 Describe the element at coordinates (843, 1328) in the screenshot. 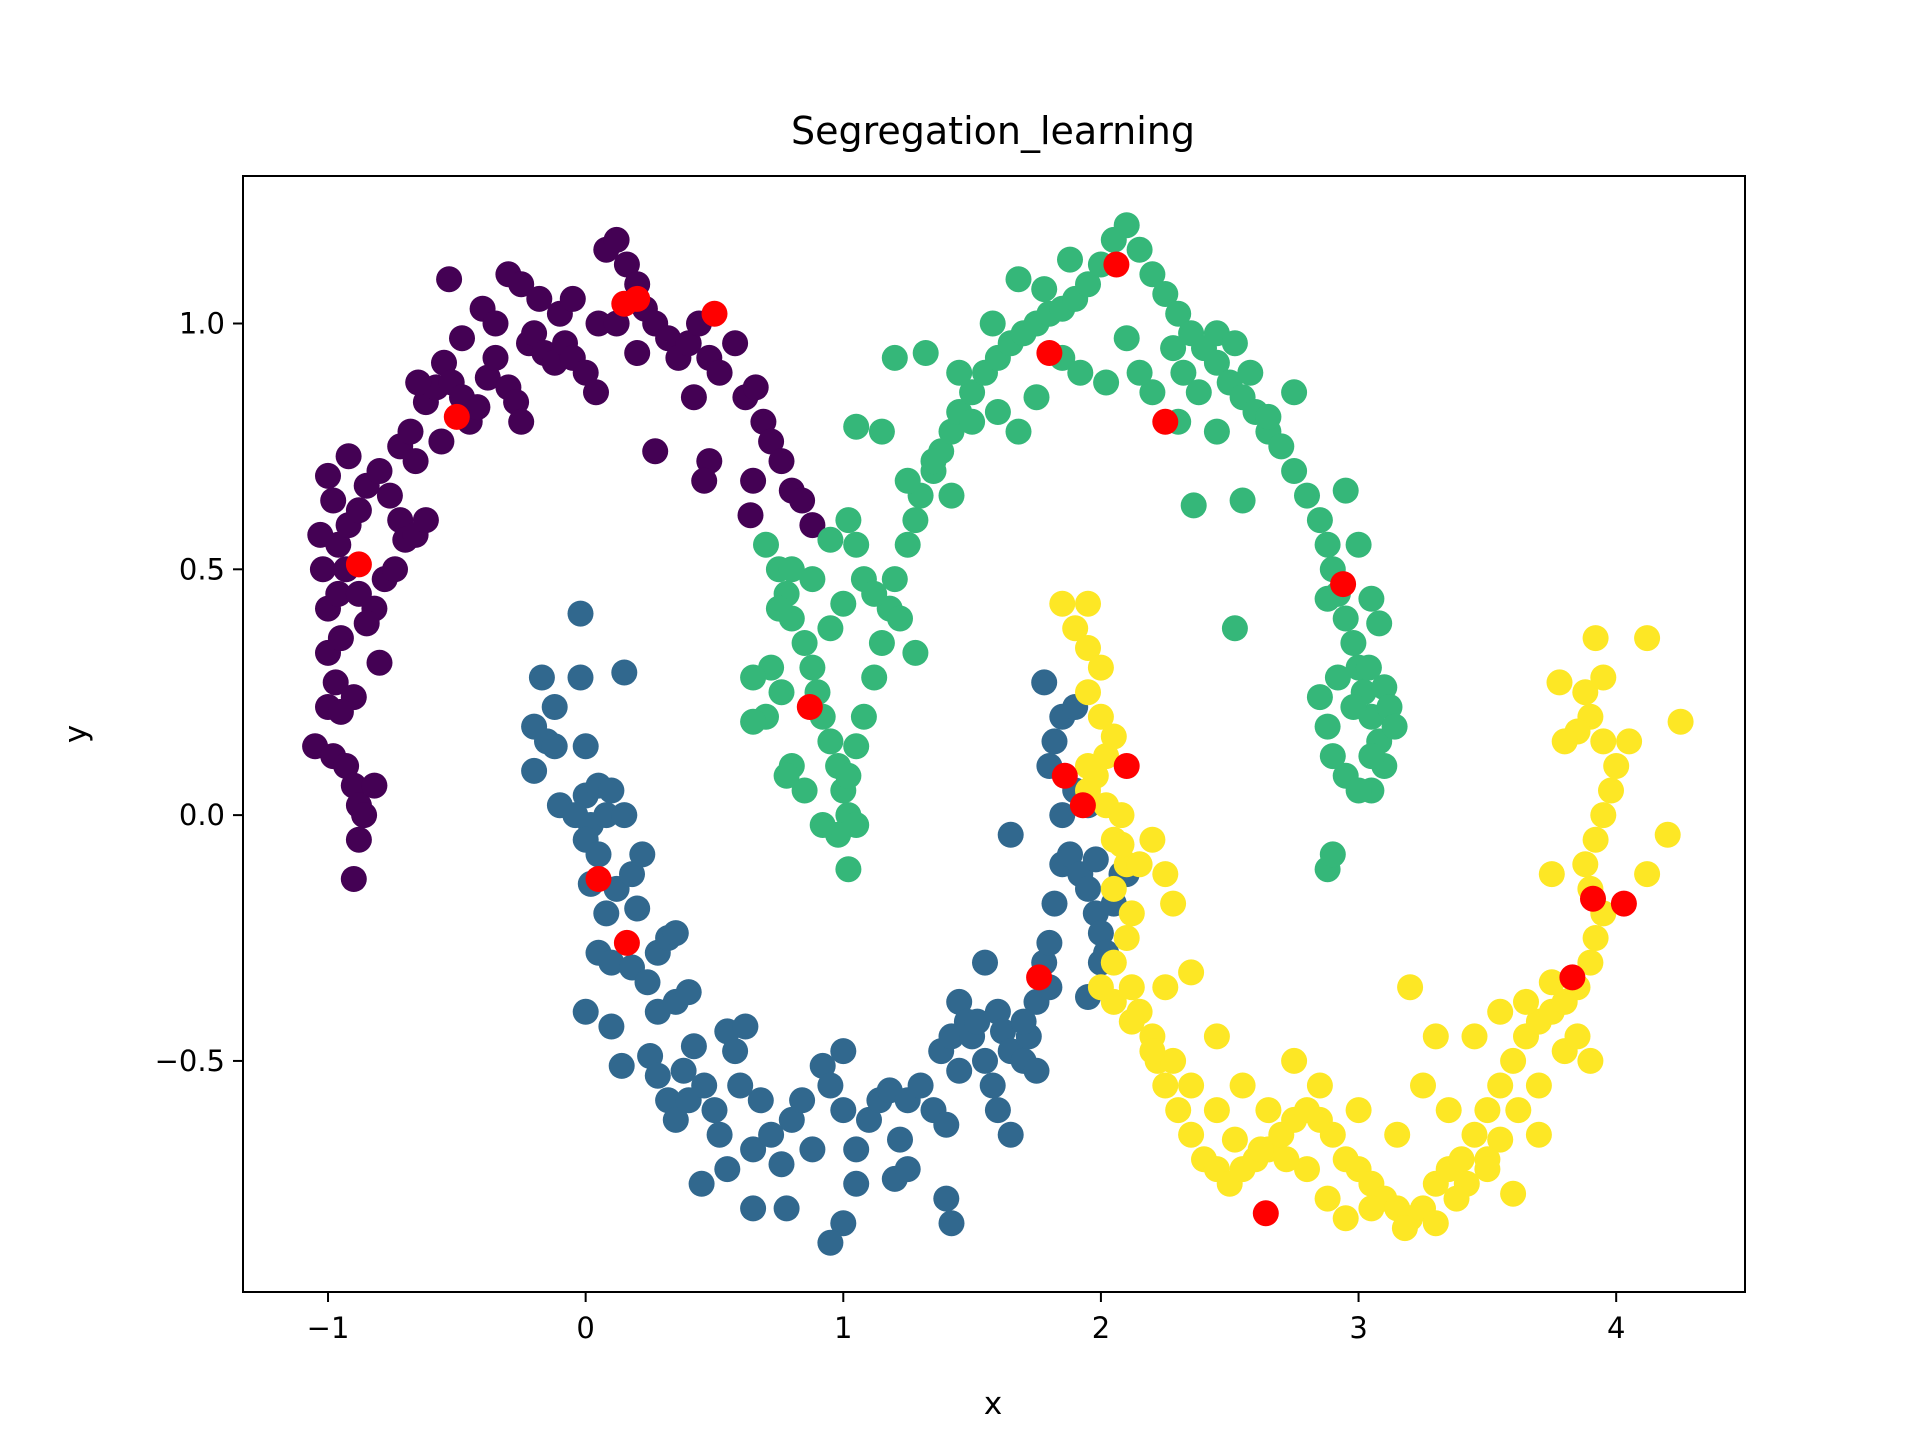

I see `x-tick-label: 1` at that location.